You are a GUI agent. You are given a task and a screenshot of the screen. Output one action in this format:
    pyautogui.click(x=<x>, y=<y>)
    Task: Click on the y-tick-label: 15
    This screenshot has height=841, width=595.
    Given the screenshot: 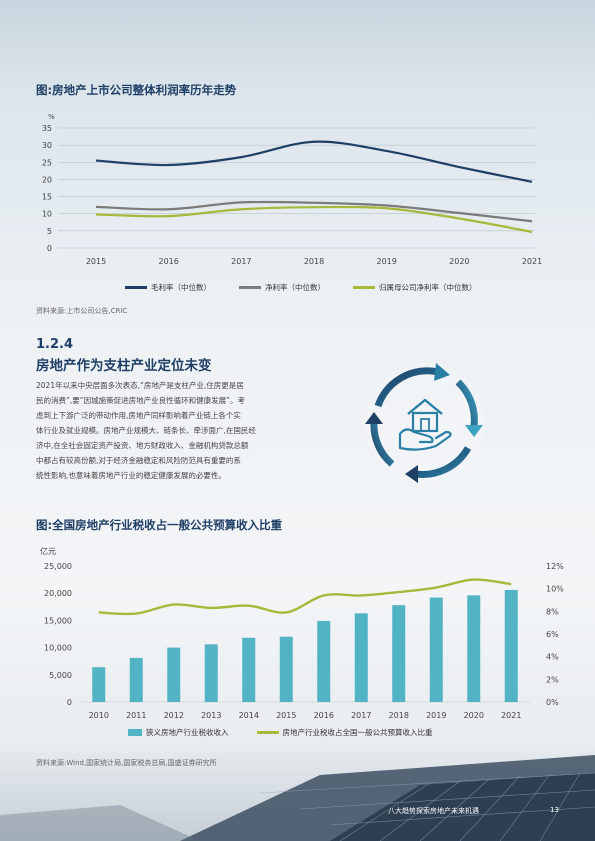 What is the action you would take?
    pyautogui.click(x=47, y=197)
    